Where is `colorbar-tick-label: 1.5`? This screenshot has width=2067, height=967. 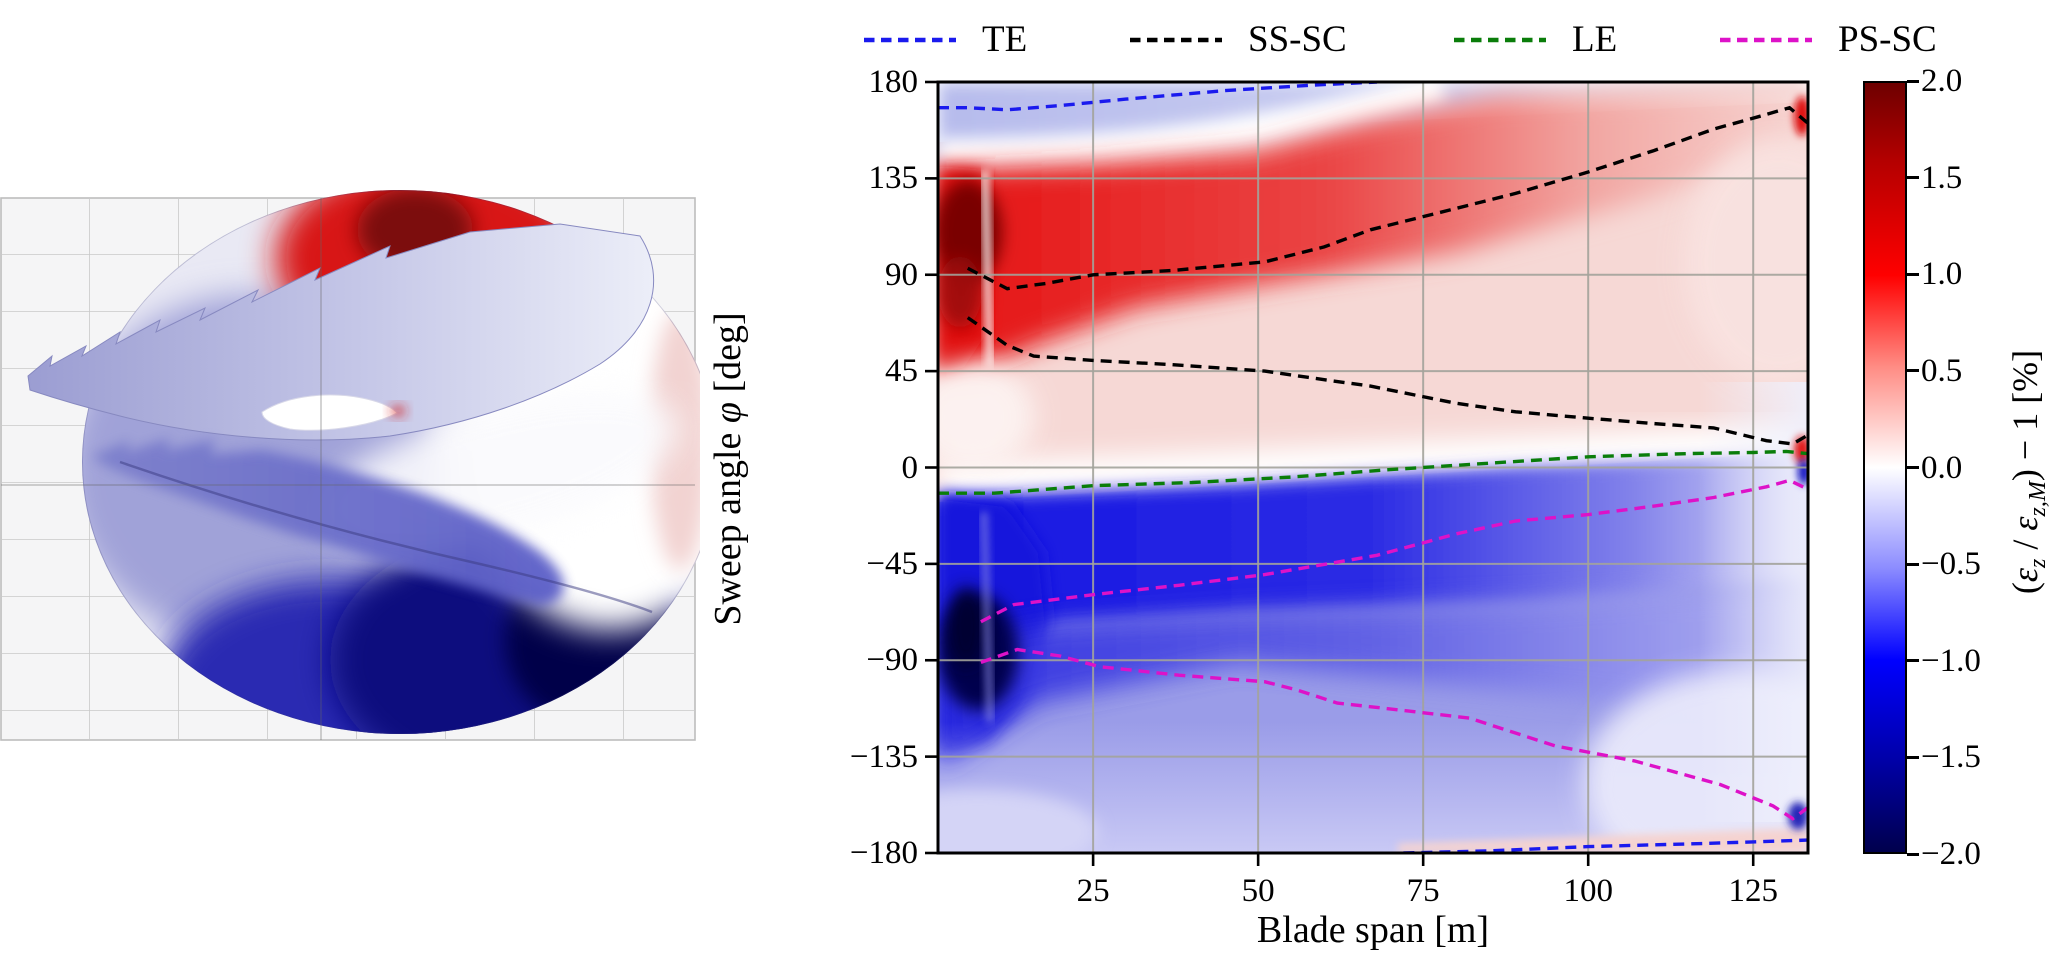 colorbar-tick-label: 1.5 is located at coordinates (1942, 177).